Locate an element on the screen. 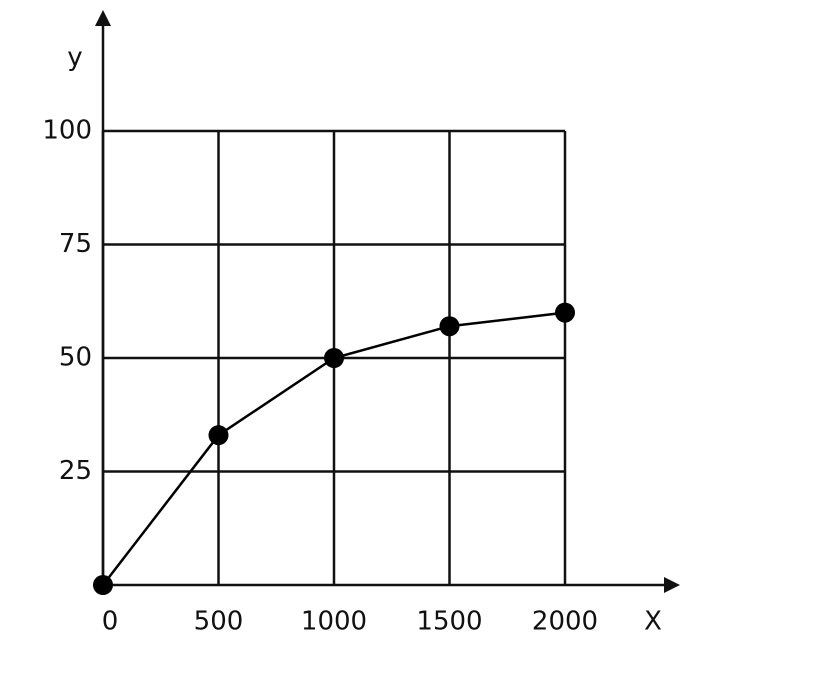 Image resolution: width=823 pixels, height=681 pixels. x-axis-arrow is located at coordinates (672, 585).